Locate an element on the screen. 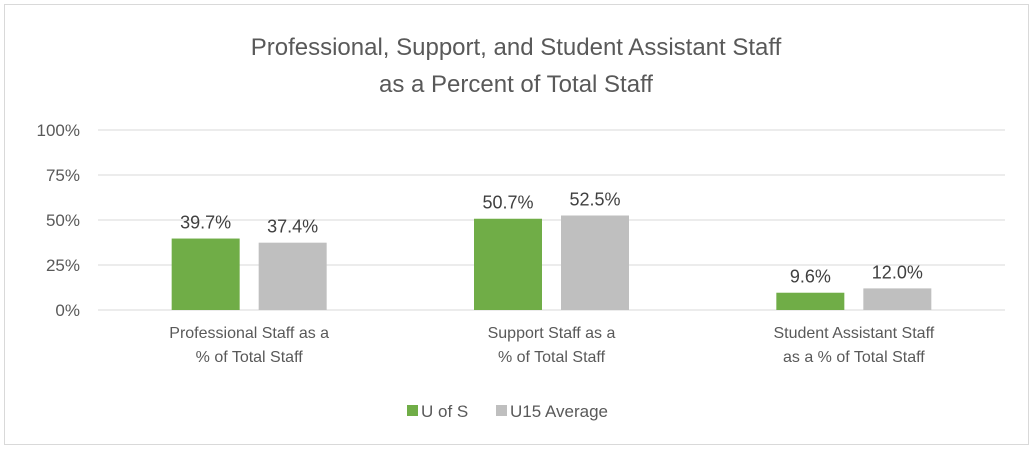 The height and width of the screenshot is (449, 1033). category-label: Student Assistant Staff is located at coordinates (853, 333).